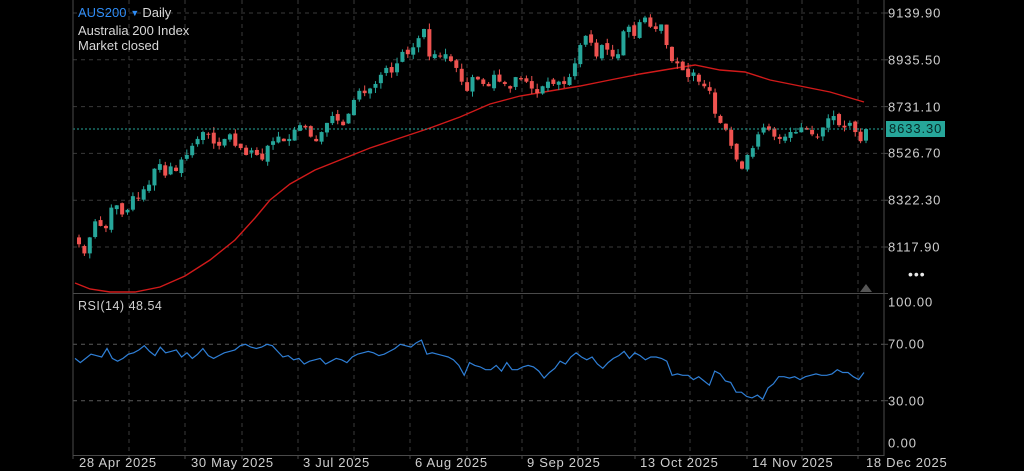  I want to click on rsi-legend: RSI(14) 48.54, so click(120, 306).